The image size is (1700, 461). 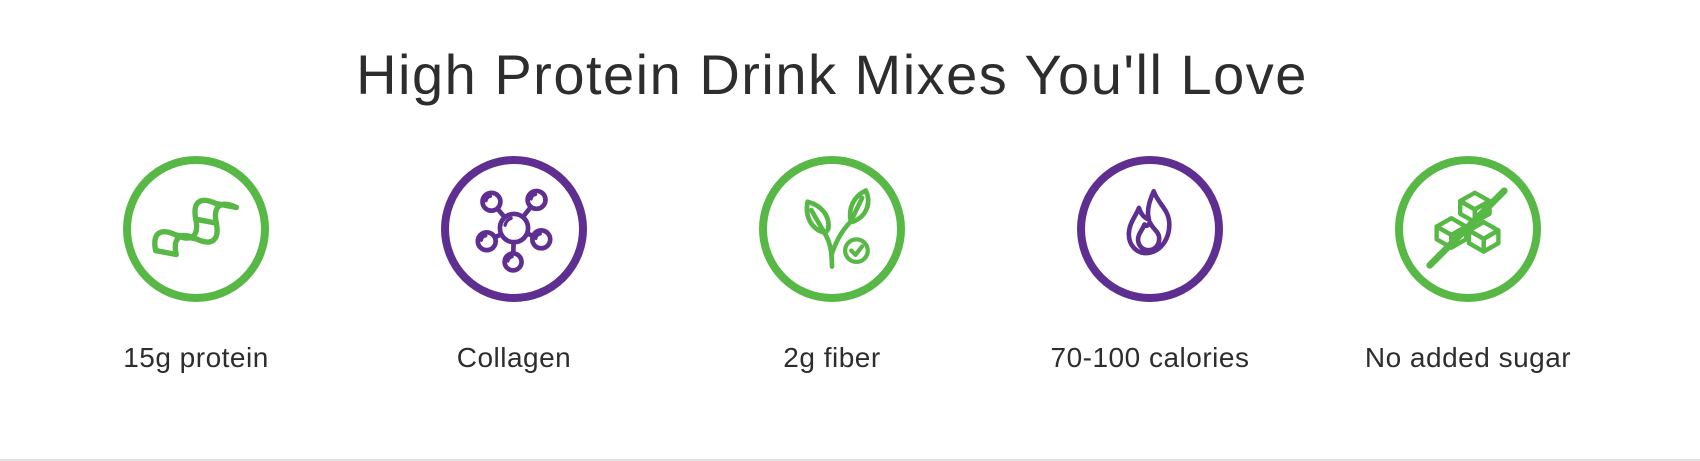 I want to click on calories-flame-icon, so click(x=1149, y=221).